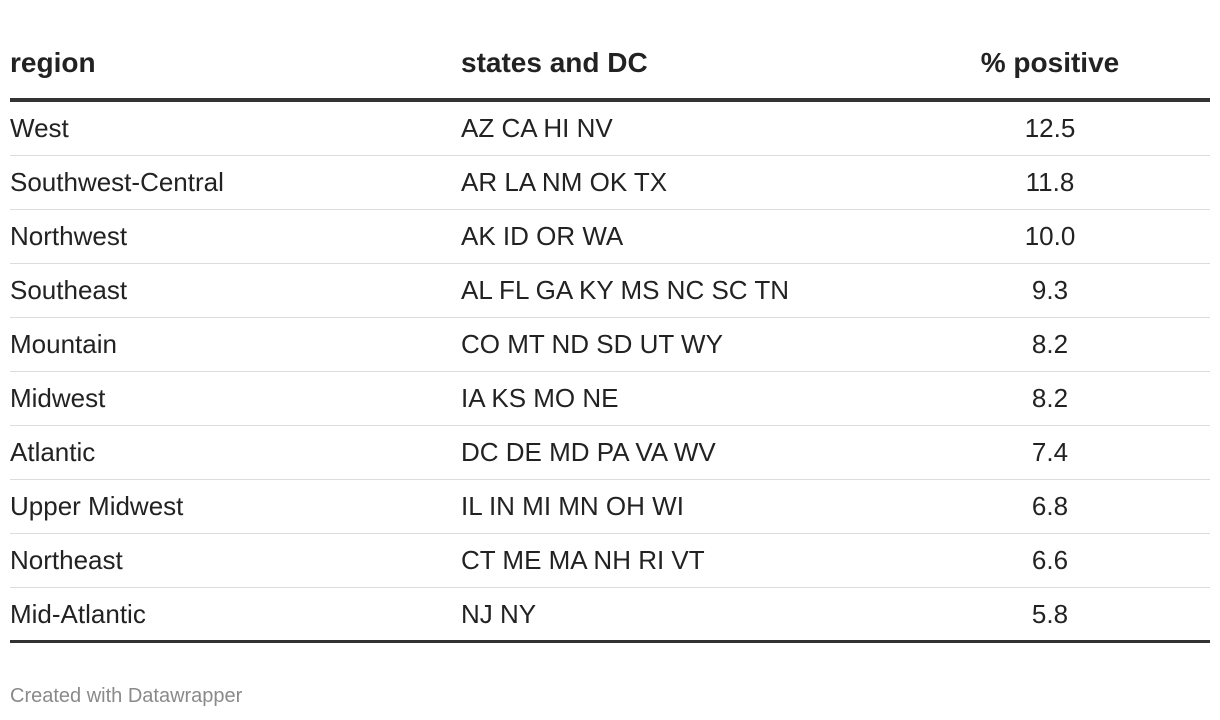  What do you see at coordinates (588, 452) in the screenshot?
I see `table-cell: DC DE MD PA VA WV` at bounding box center [588, 452].